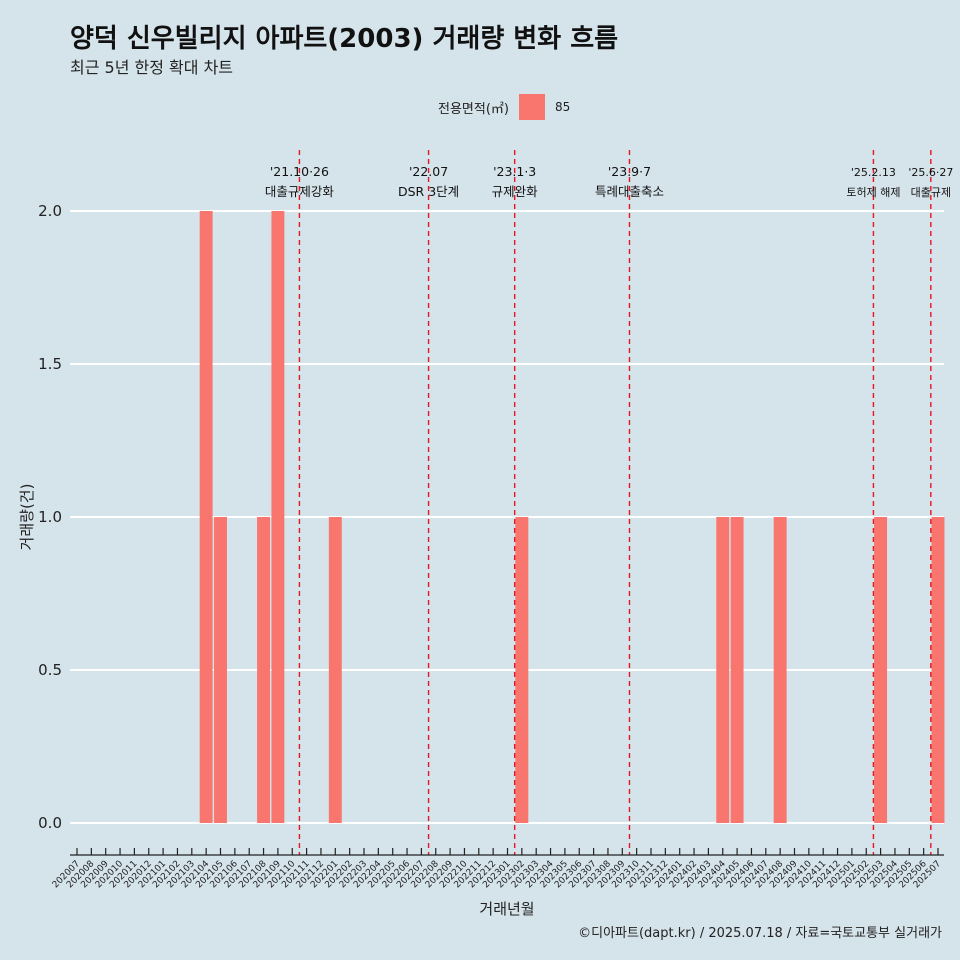 The height and width of the screenshot is (960, 960). What do you see at coordinates (50, 823) in the screenshot?
I see `y-tick-label: 0.0` at bounding box center [50, 823].